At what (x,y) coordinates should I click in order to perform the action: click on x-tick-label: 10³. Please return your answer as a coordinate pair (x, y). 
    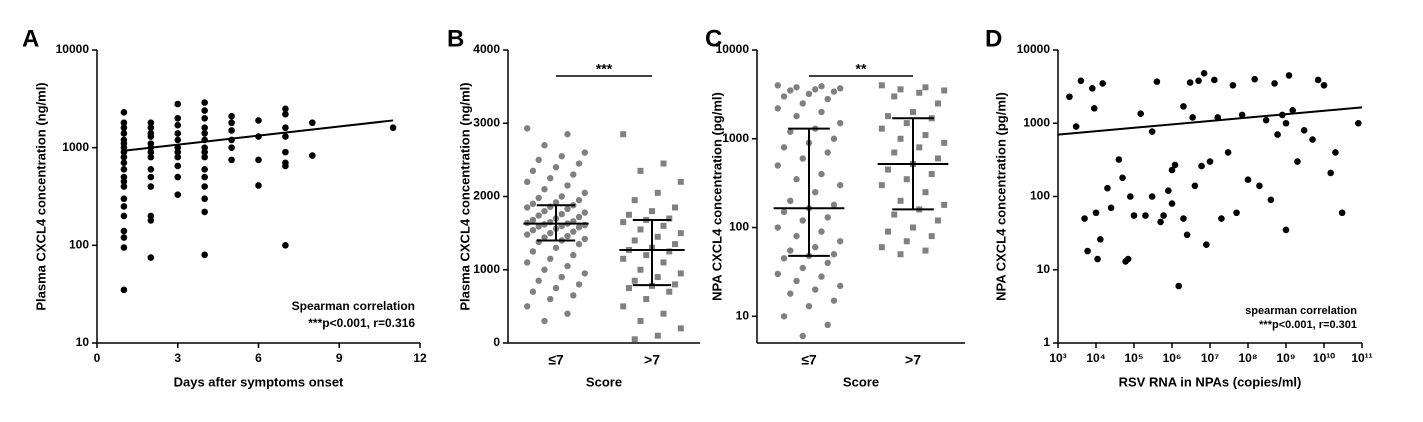
    Looking at the image, I should click on (1057, 358).